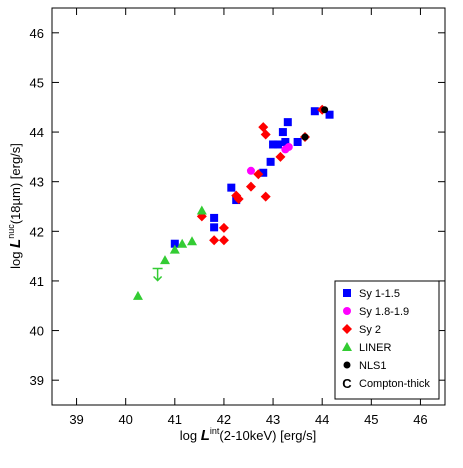  I want to click on x-tick-label: 42, so click(224, 419).